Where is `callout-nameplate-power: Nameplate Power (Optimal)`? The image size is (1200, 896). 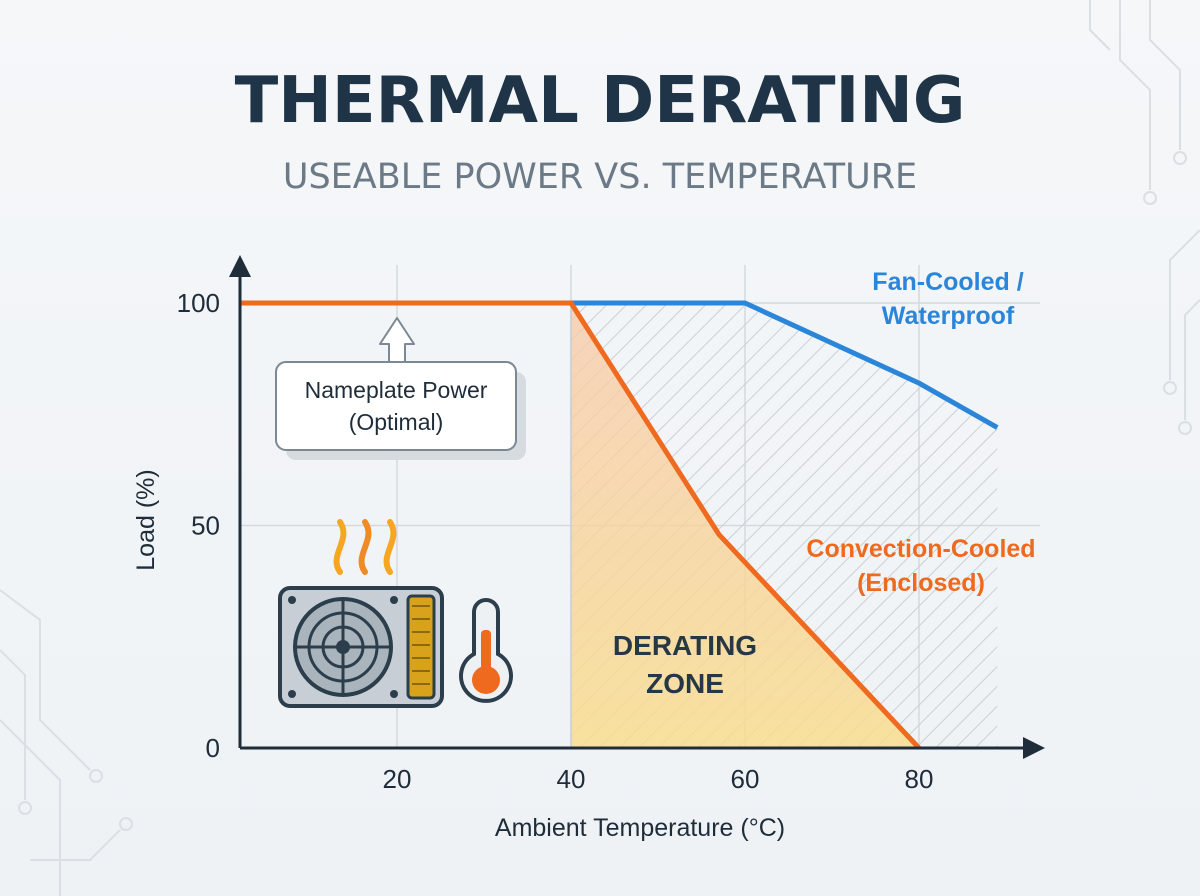
callout-nameplate-power: Nameplate Power (Optimal) is located at coordinates (396, 406).